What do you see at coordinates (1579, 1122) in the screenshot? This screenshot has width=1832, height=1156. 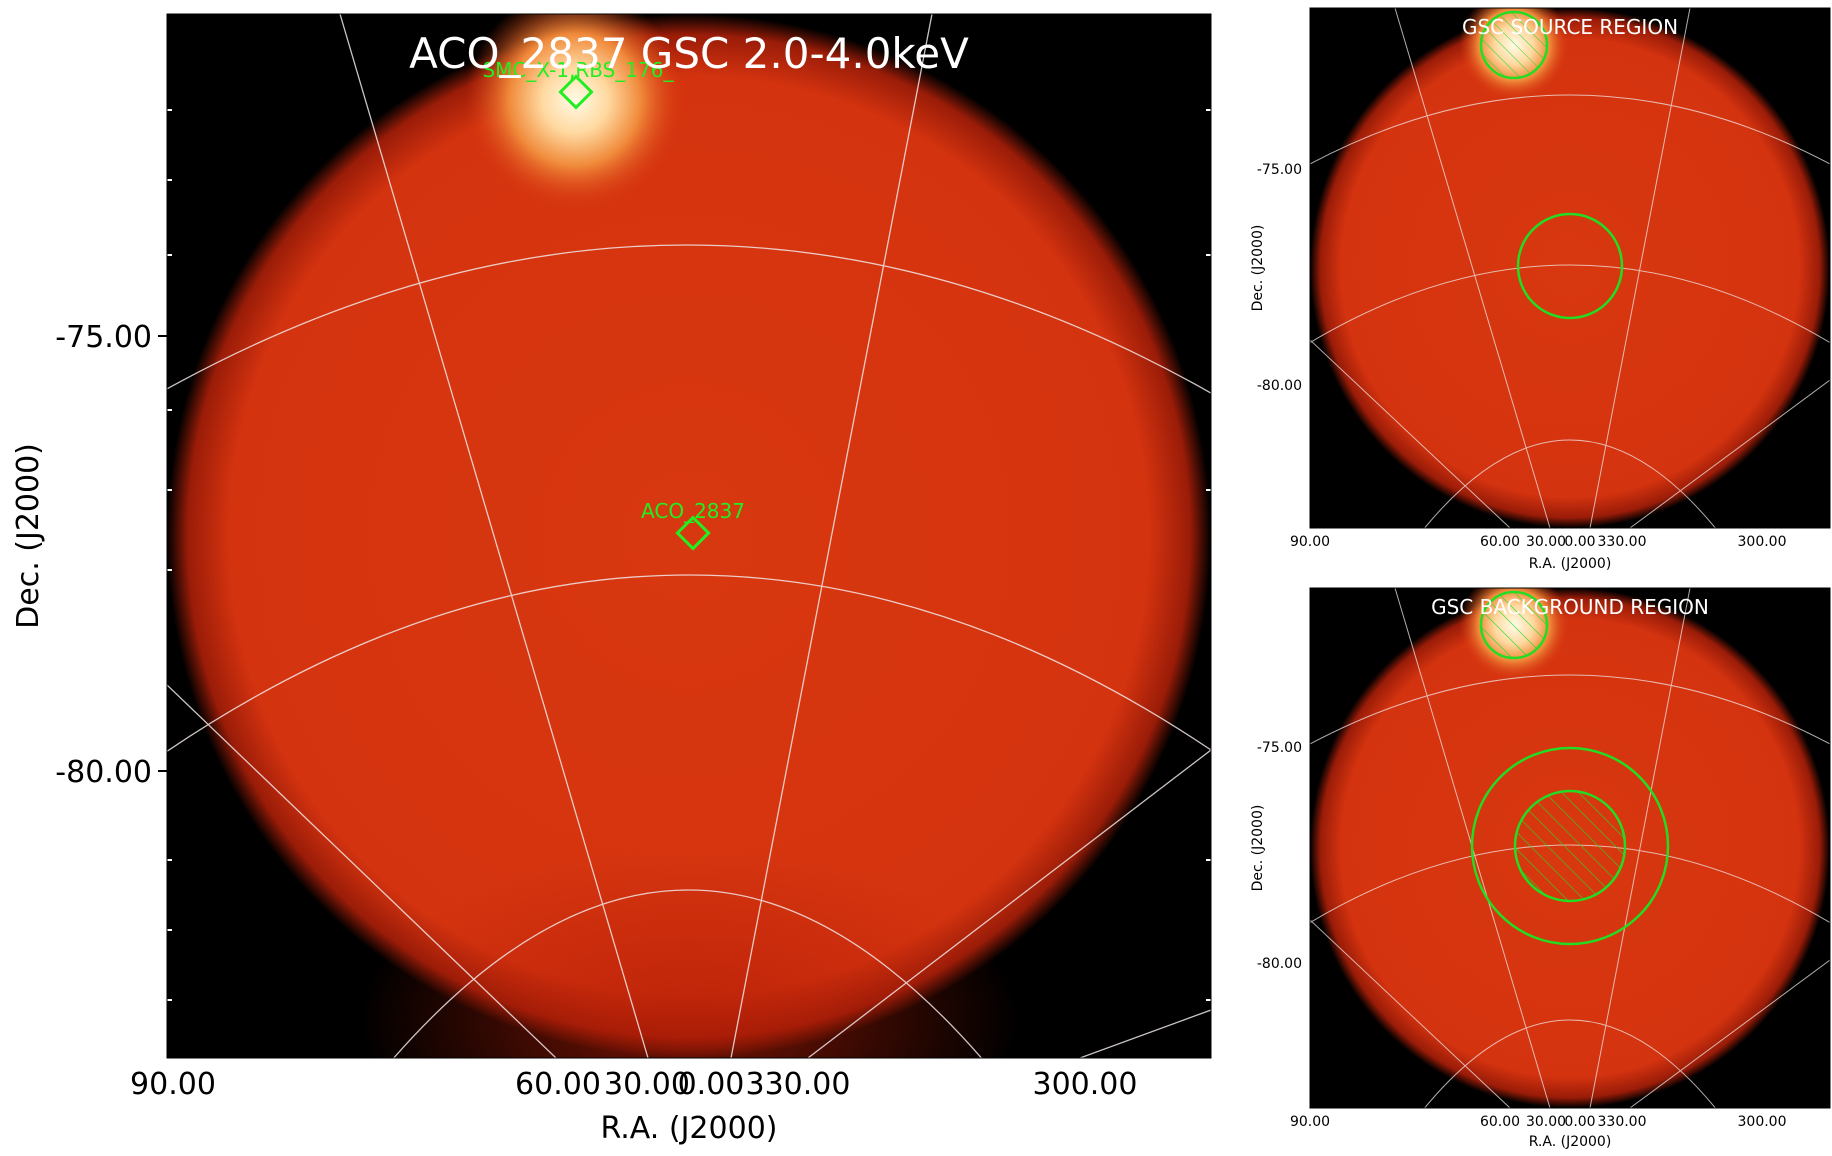 I see `background-xtick-label: 0.00` at bounding box center [1579, 1122].